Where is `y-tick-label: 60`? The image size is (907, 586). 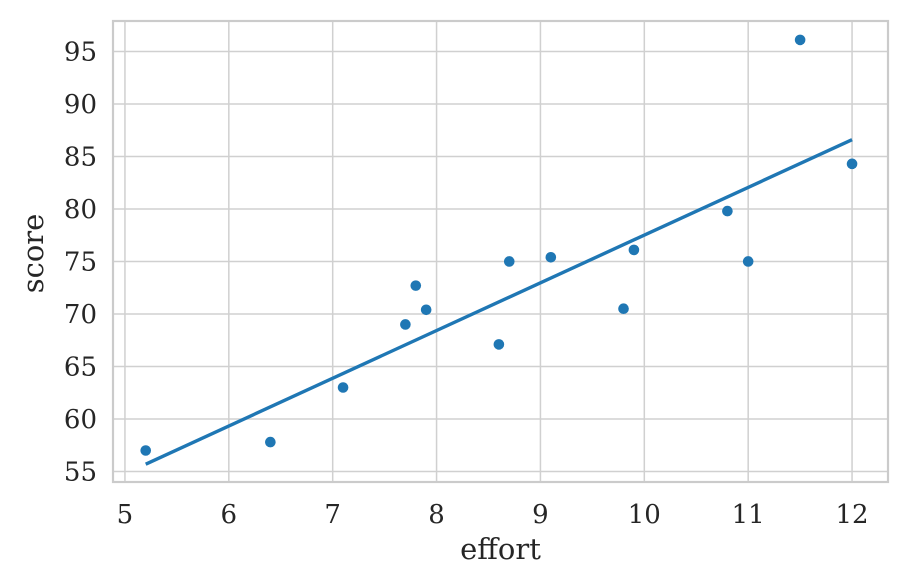 y-tick-label: 60 is located at coordinates (80, 420).